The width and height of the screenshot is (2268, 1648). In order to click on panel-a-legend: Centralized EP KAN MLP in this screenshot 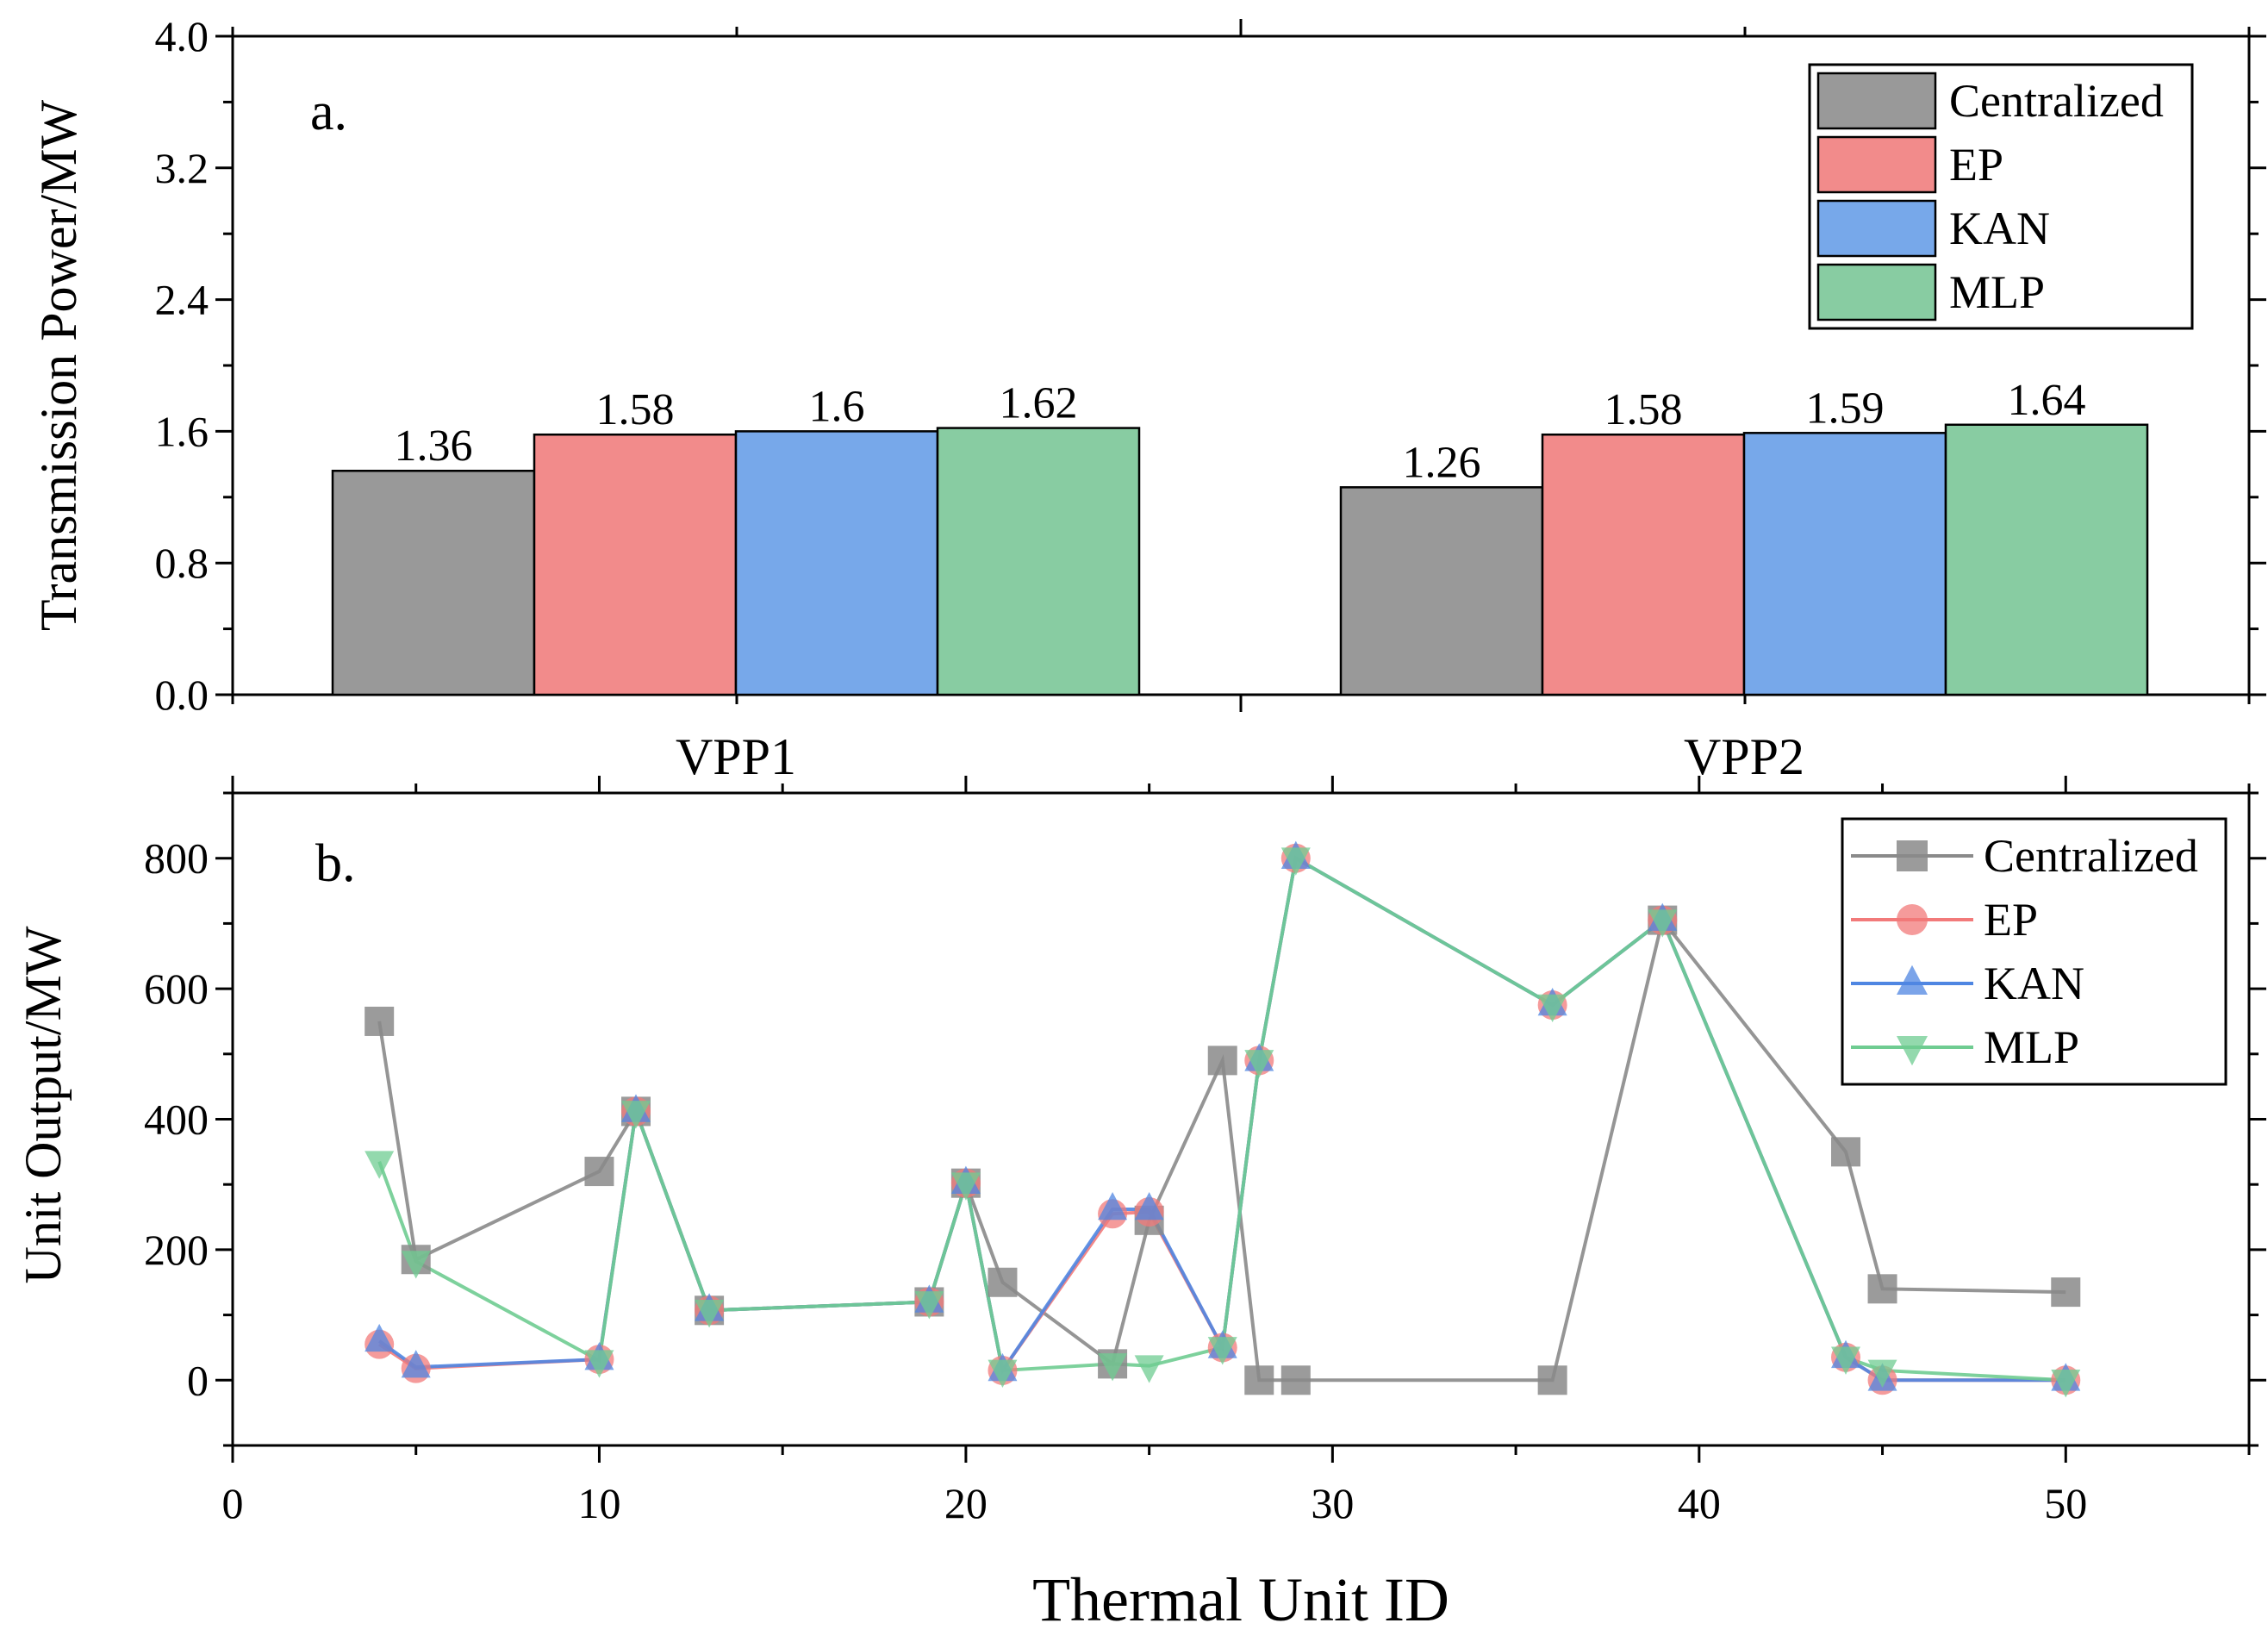, I will do `click(2001, 196)`.